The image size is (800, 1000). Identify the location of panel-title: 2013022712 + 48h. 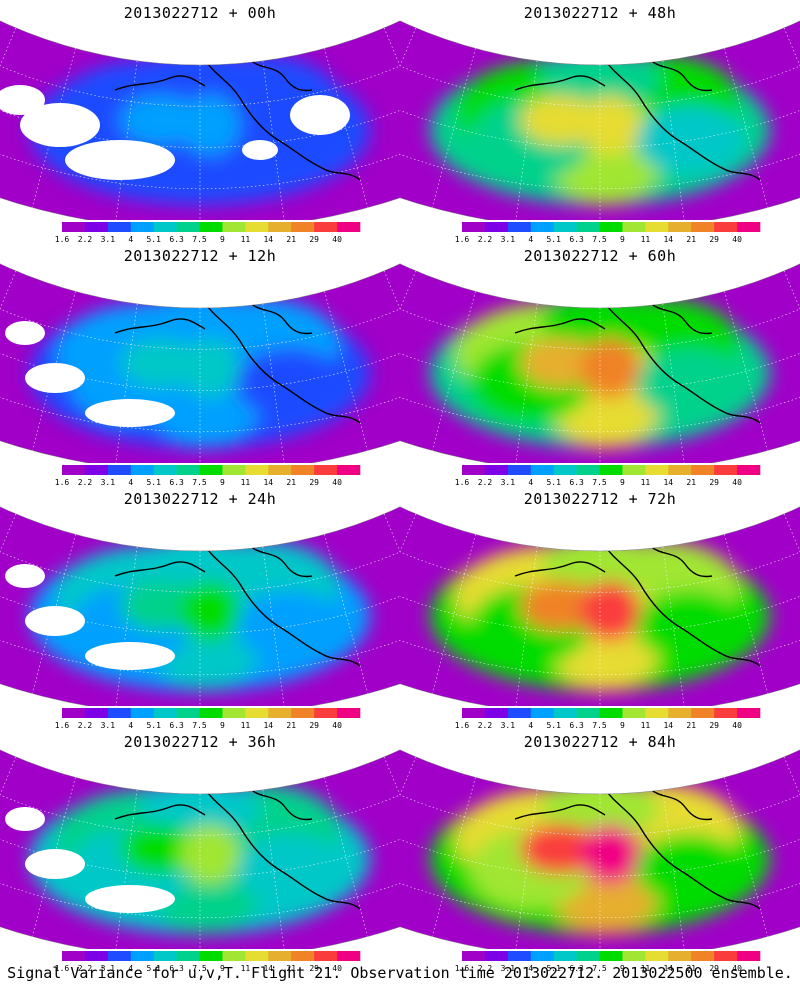
(600, 13).